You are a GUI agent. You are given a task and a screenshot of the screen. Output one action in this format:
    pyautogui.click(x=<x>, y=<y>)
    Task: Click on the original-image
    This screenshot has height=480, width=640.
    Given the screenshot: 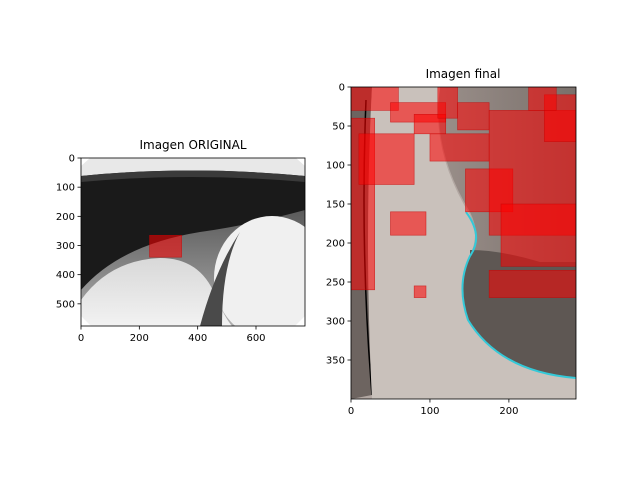 What is the action you would take?
    pyautogui.click(x=193, y=242)
    